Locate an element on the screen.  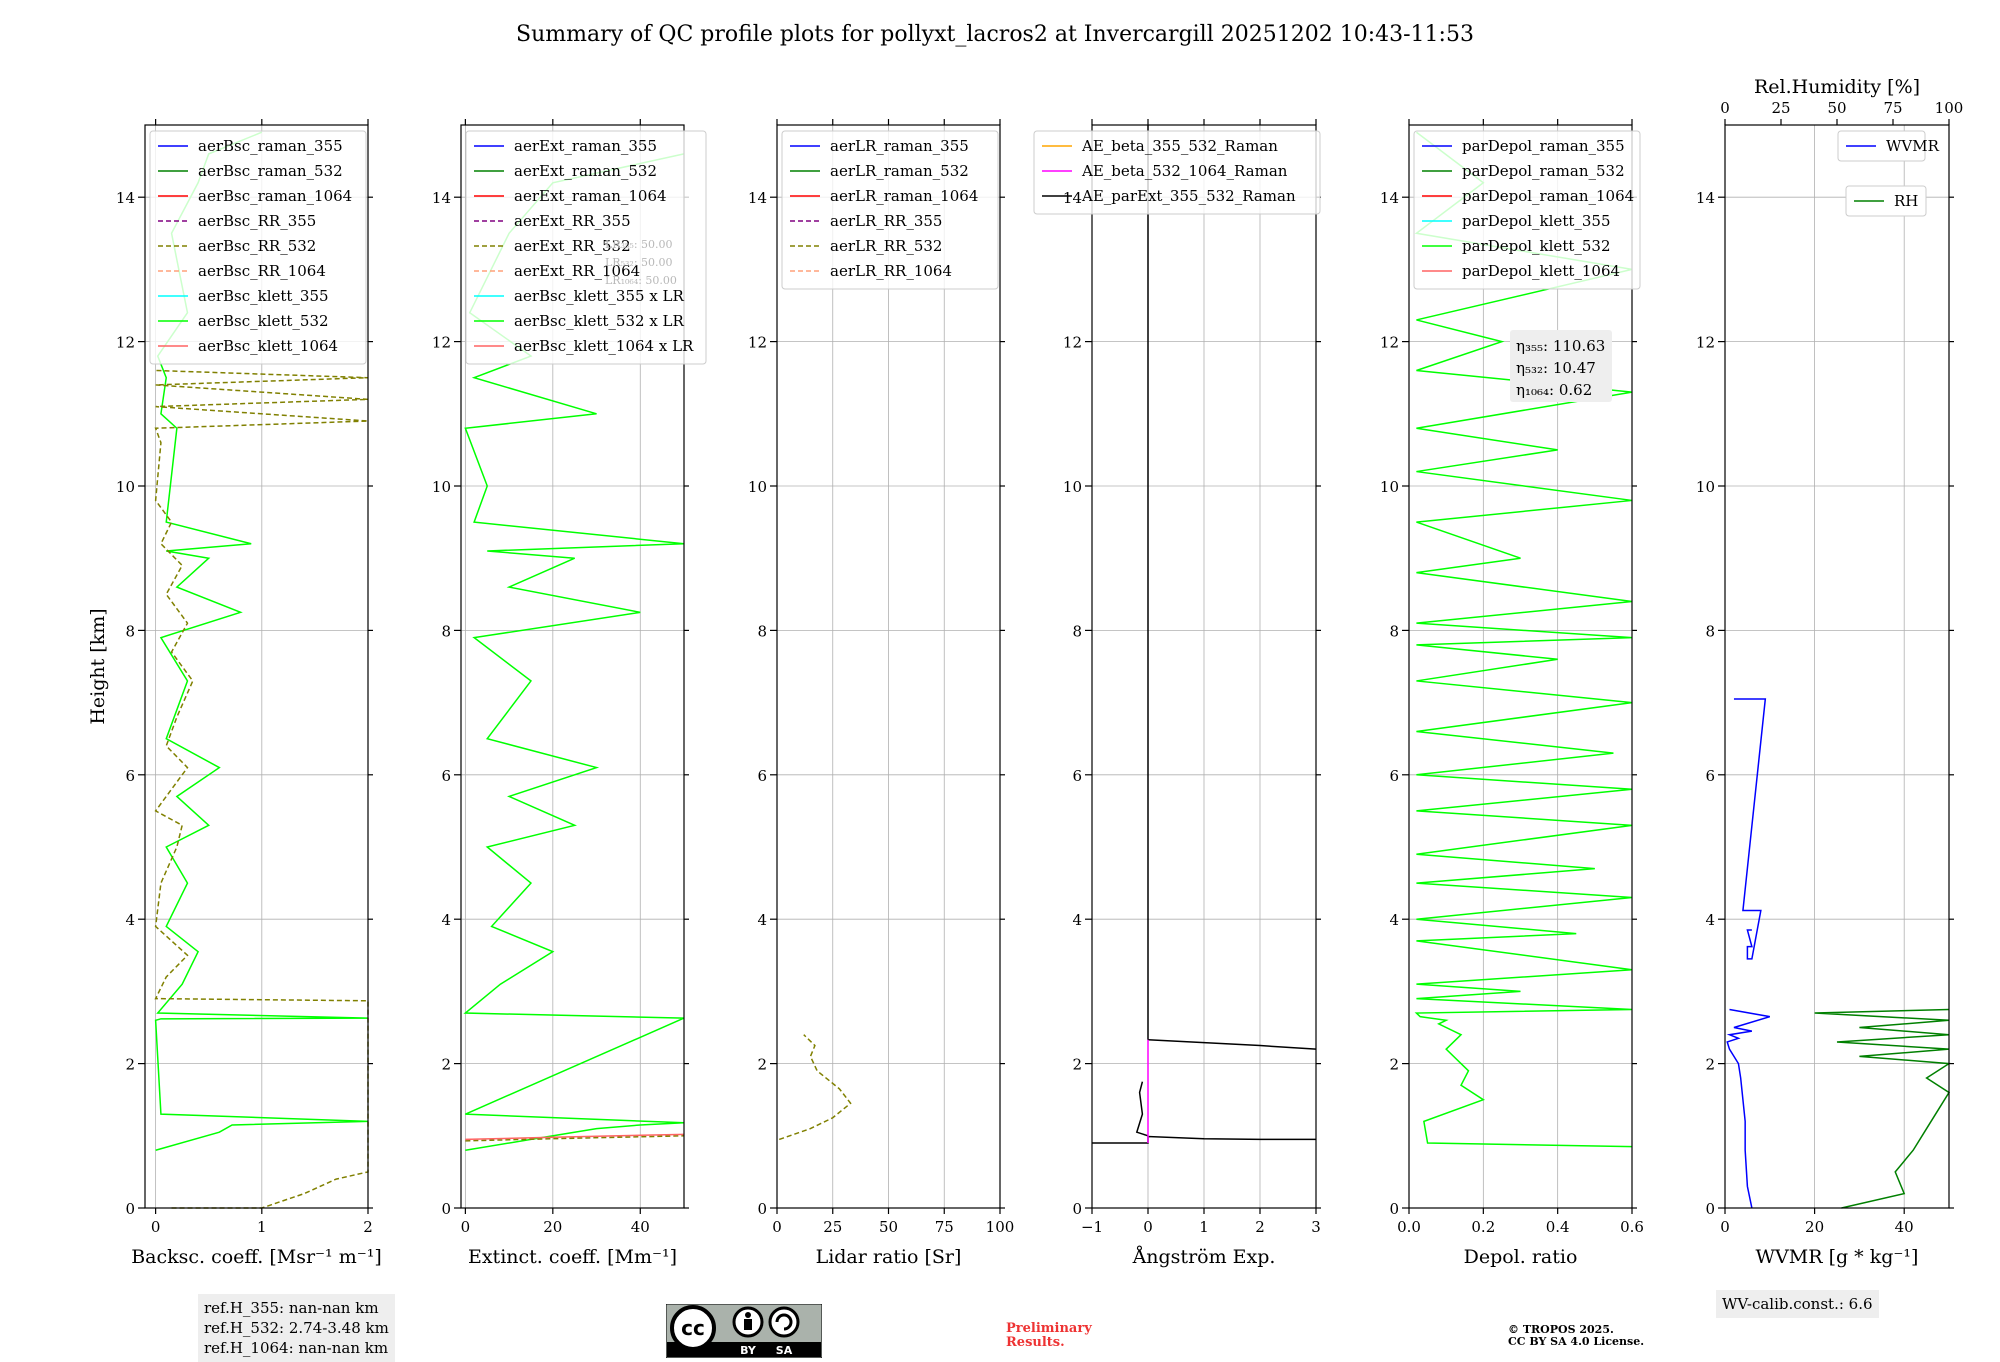
legend-entry: aerBsc_klett_532 is located at coordinates (263, 321).